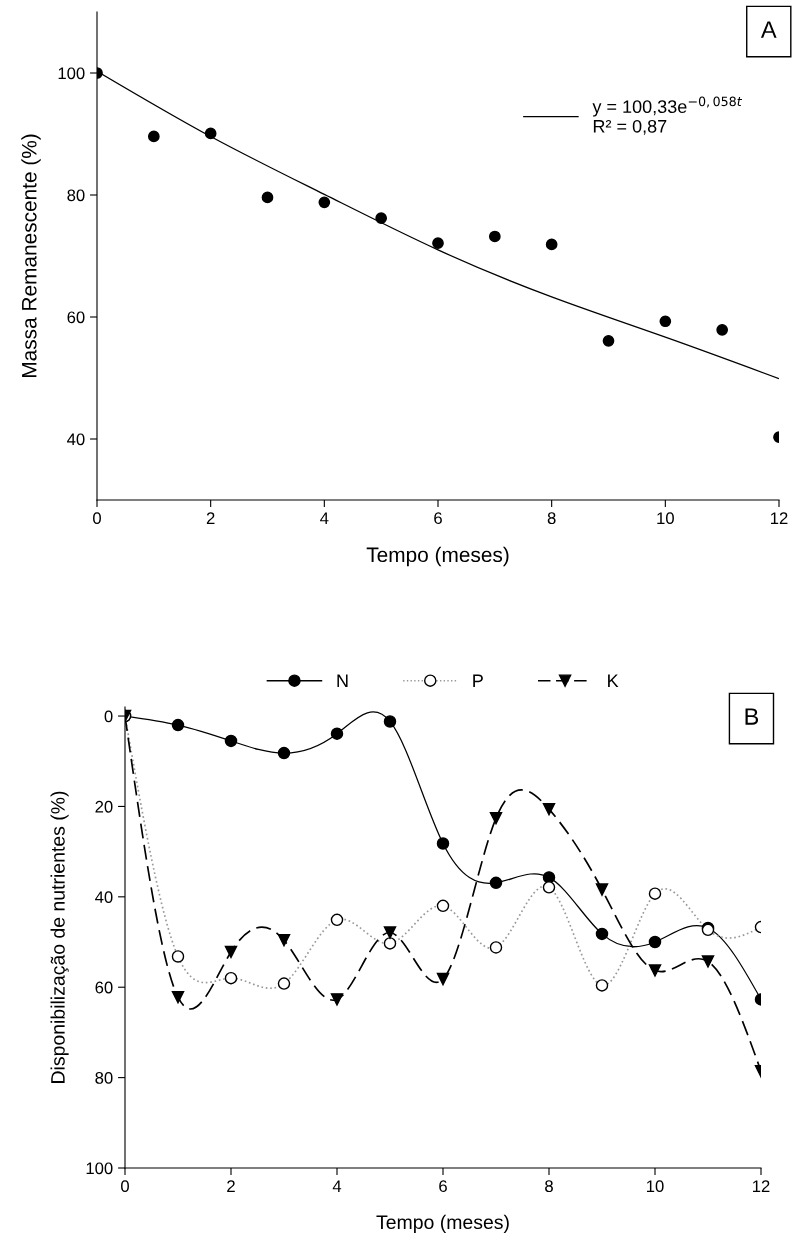 The width and height of the screenshot is (792, 1245). I want to click on y-axis-title: Massa Remanescente (%), so click(31, 256).